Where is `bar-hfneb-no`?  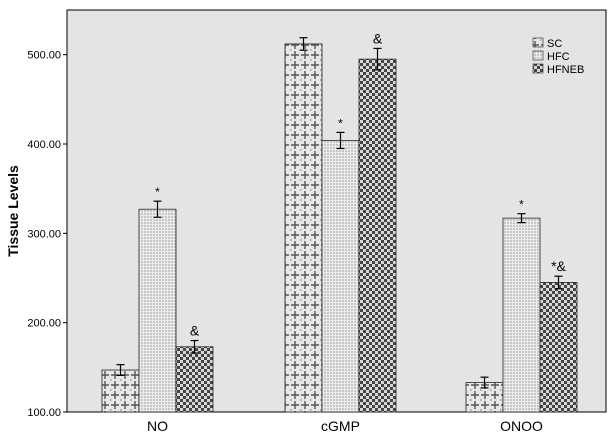
bar-hfneb-no is located at coordinates (194, 379).